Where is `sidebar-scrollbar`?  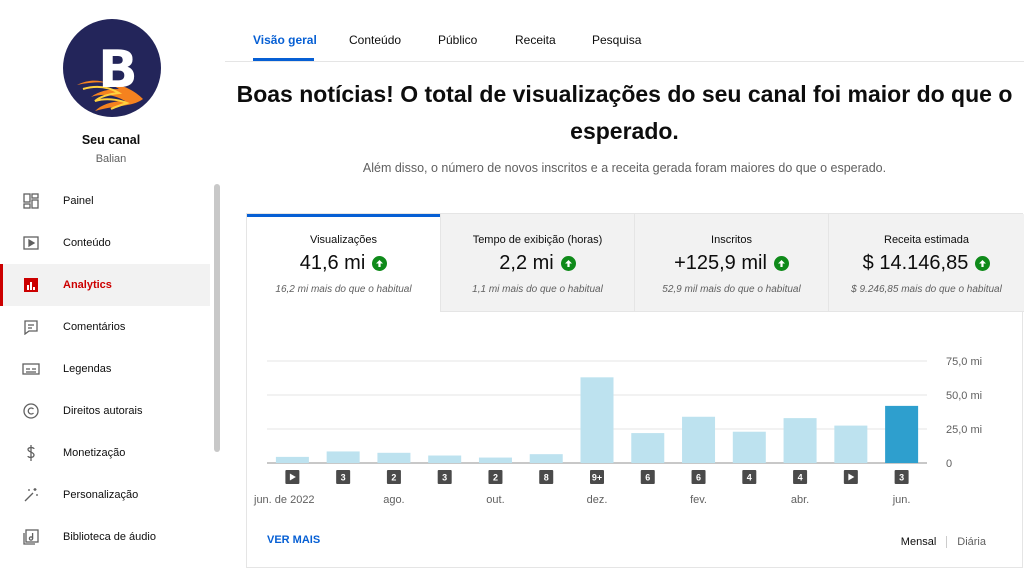
sidebar-scrollbar is located at coordinates (217, 318).